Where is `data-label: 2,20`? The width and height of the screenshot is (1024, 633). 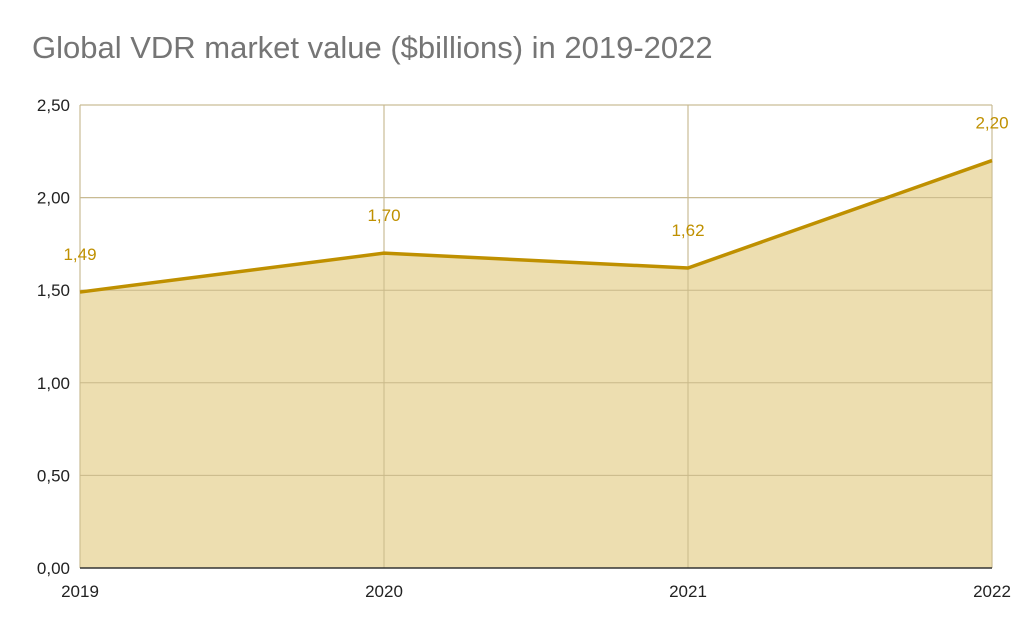 data-label: 2,20 is located at coordinates (991, 123).